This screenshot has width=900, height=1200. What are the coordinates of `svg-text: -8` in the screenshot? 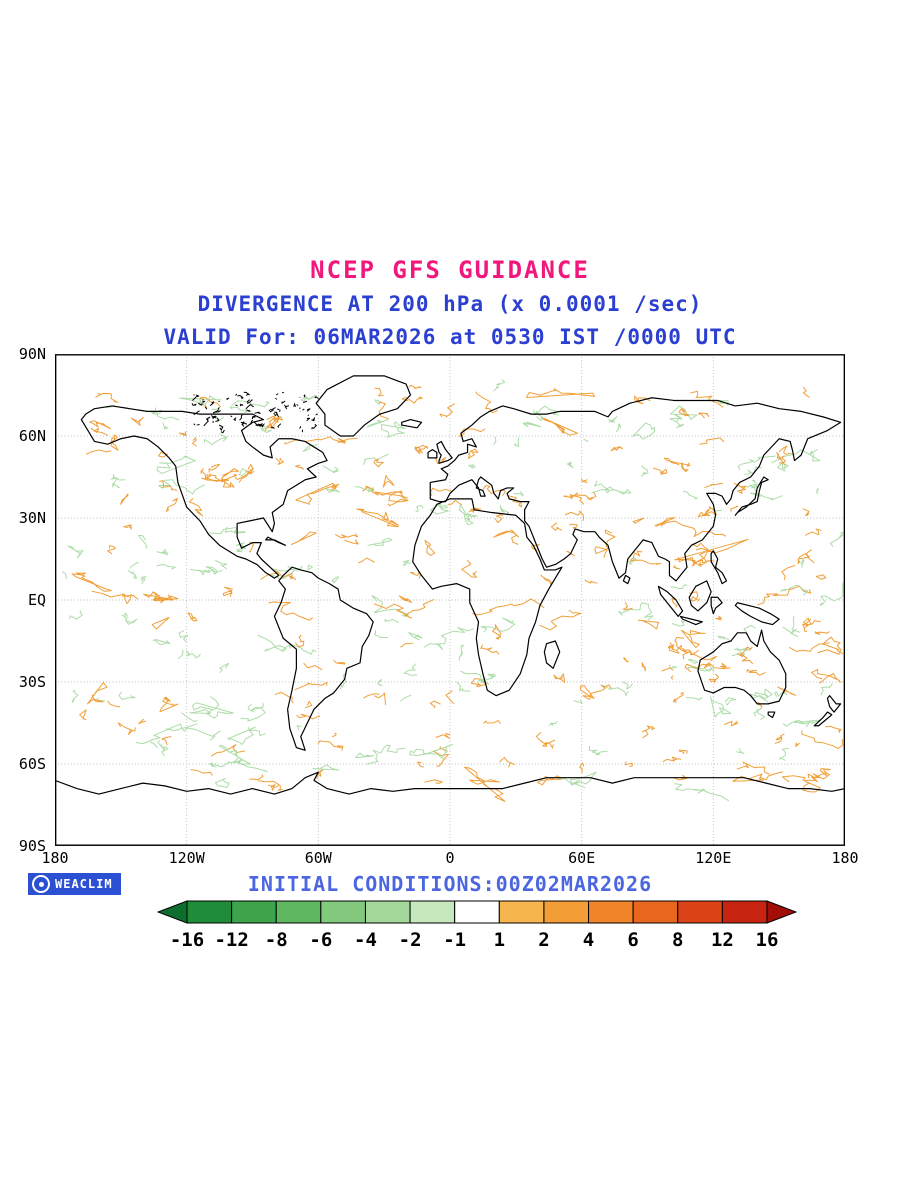 It's located at (276, 940).